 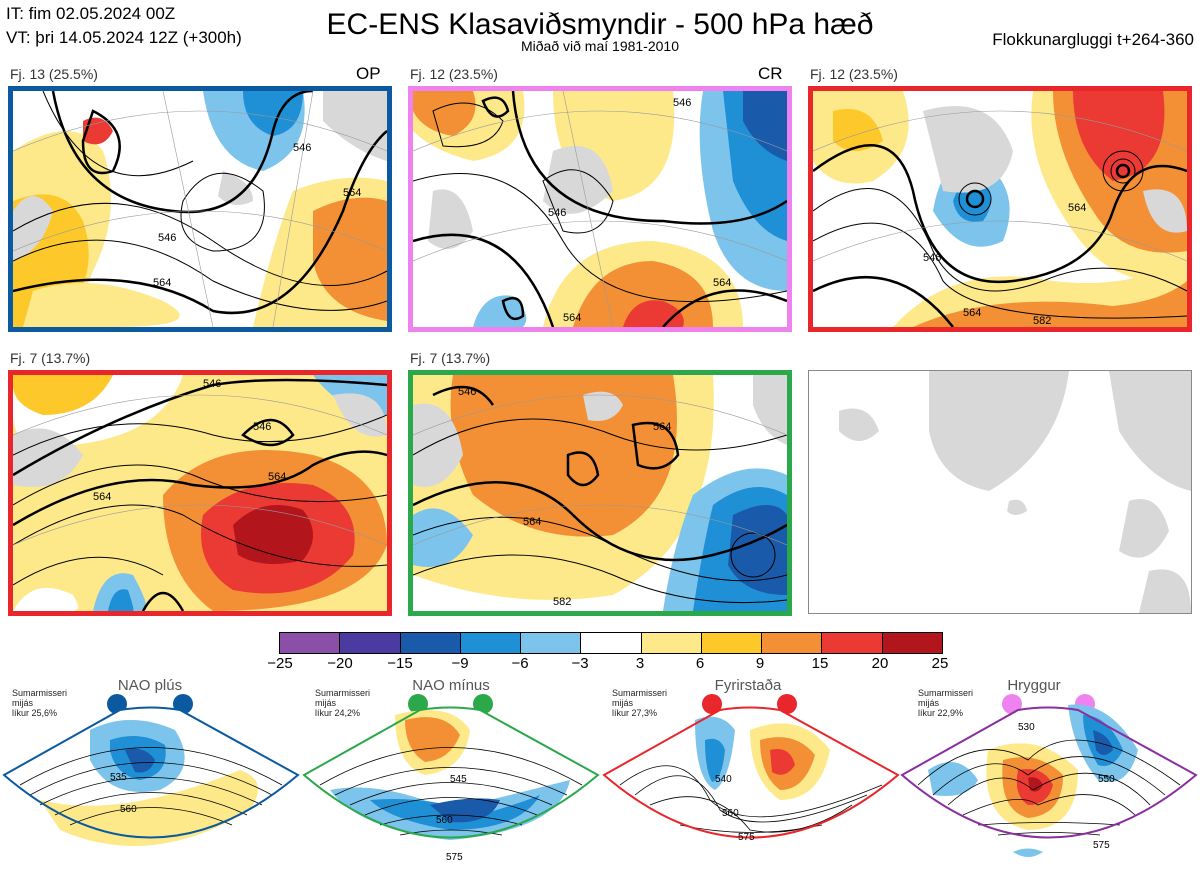 What do you see at coordinates (151, 776) in the screenshot?
I see `regime-map-nao-plus: 535 560` at bounding box center [151, 776].